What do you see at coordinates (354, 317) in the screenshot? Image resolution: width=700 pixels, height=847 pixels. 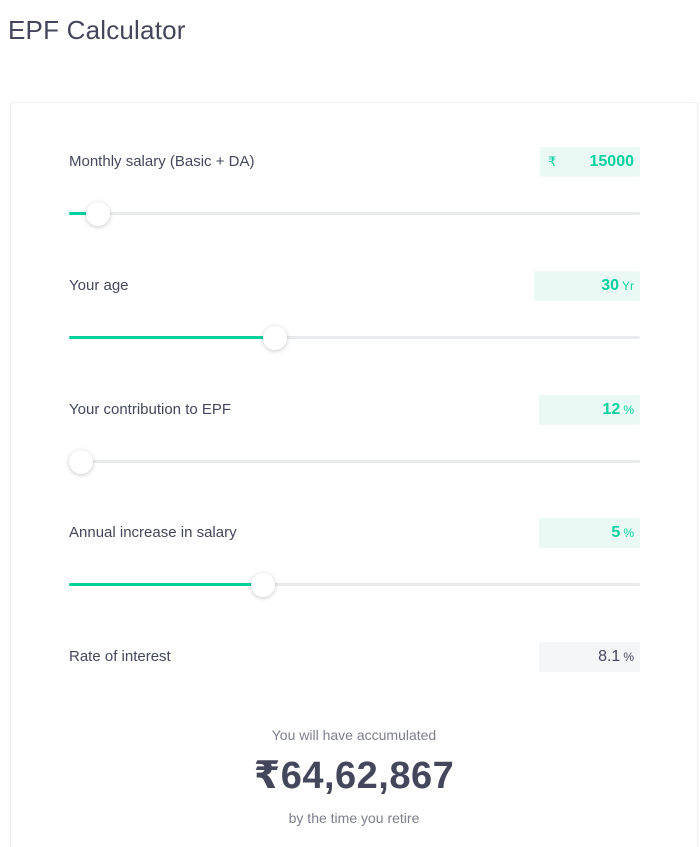 I see `age-row: Your age 30 Yr` at bounding box center [354, 317].